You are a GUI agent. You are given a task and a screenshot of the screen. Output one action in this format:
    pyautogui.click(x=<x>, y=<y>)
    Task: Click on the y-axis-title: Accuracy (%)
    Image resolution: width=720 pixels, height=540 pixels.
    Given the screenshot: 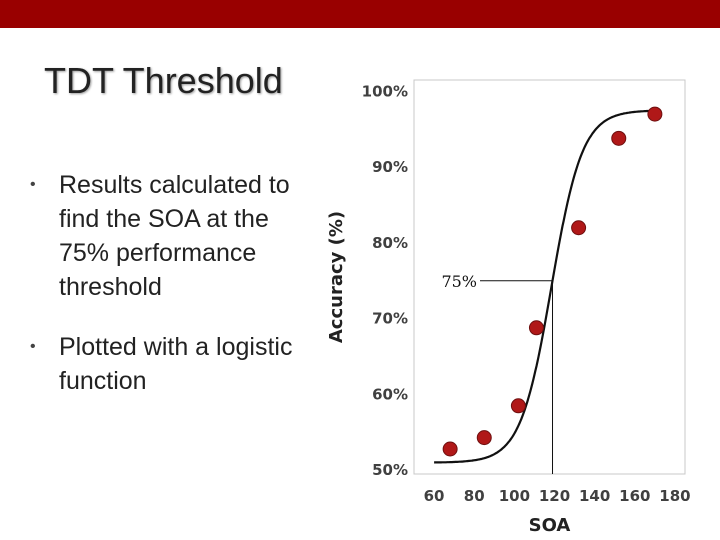 What is the action you would take?
    pyautogui.click(x=336, y=277)
    